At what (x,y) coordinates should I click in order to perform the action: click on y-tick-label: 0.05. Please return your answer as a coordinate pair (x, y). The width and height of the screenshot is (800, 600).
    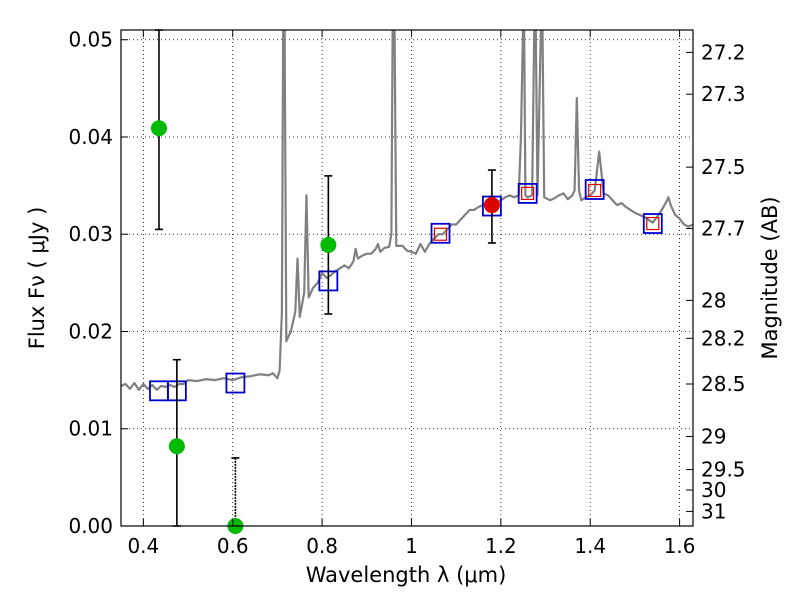
    Looking at the image, I should click on (90, 40).